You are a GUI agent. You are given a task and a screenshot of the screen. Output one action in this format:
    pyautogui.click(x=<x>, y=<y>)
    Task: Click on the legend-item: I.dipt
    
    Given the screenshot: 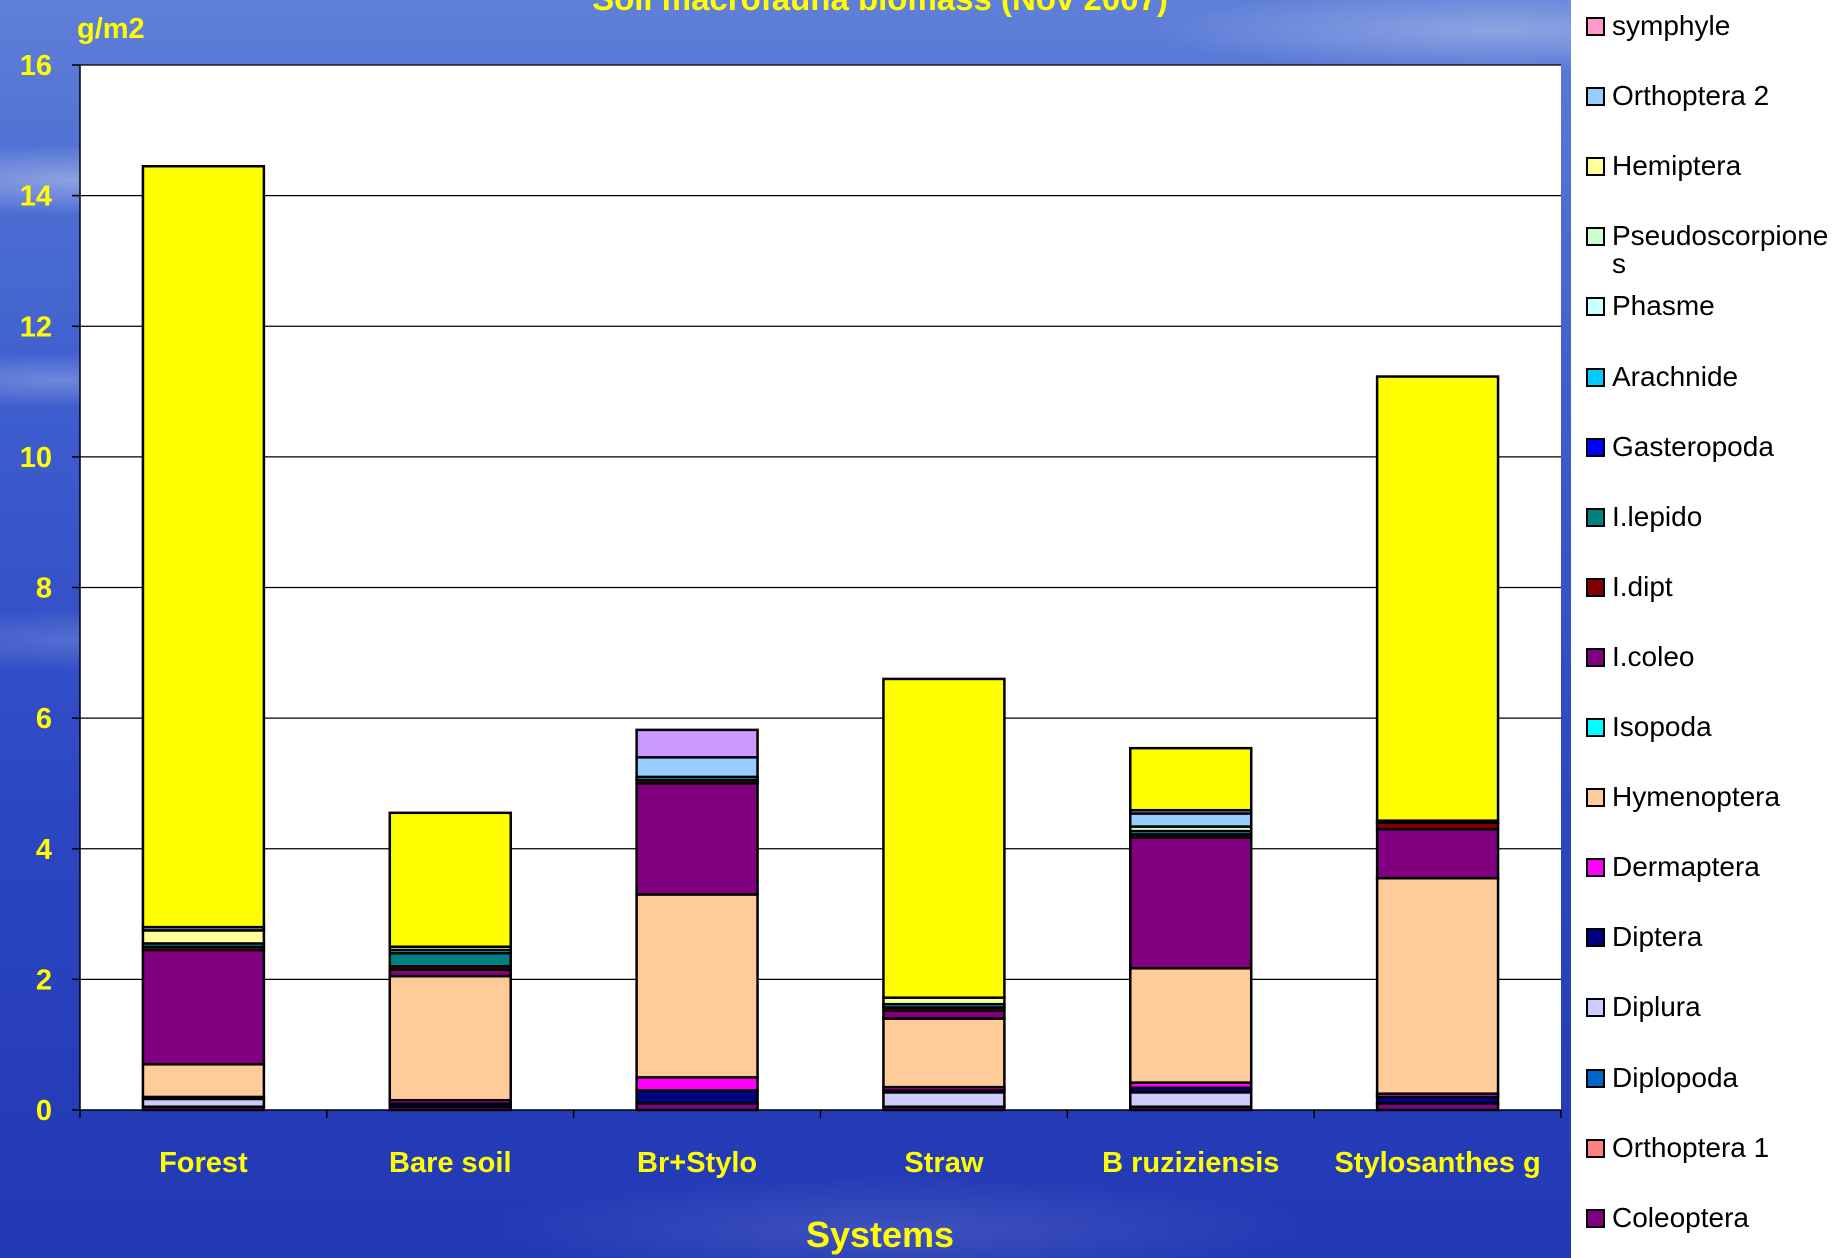 What is the action you would take?
    pyautogui.click(x=1713, y=586)
    